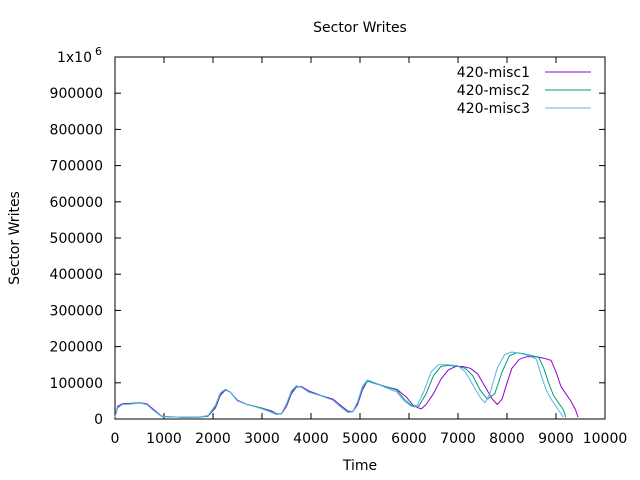 The image size is (640, 480). I want to click on series-layer, so click(346, 384).